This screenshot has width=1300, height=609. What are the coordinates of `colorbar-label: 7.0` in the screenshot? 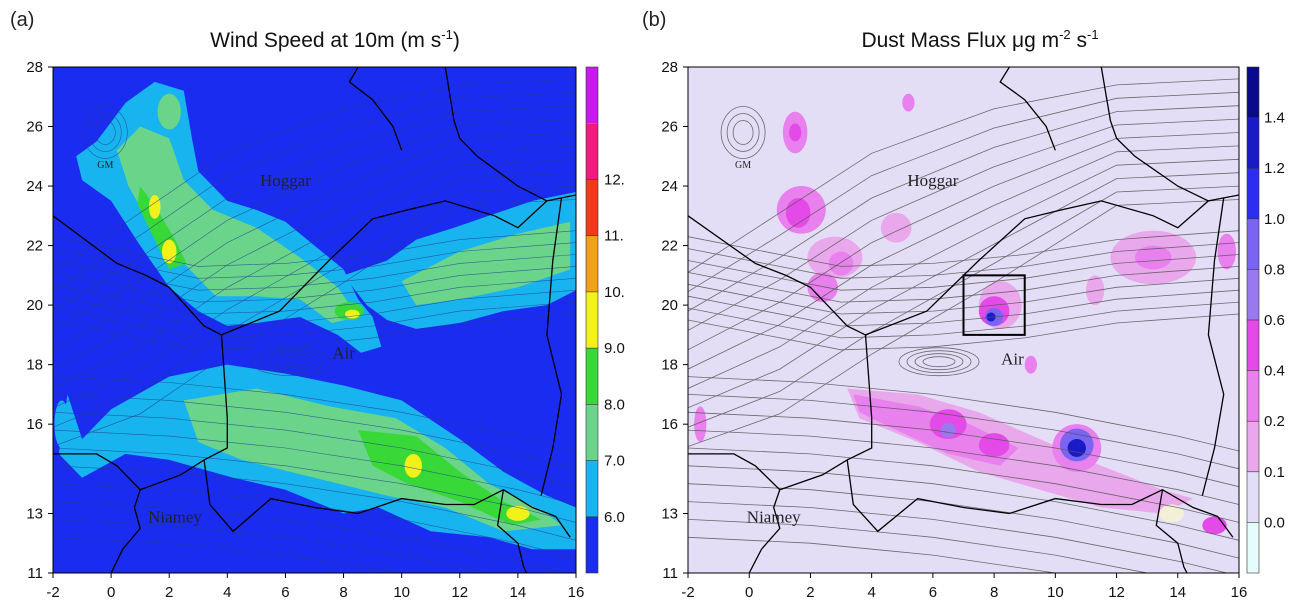 It's located at (614, 461).